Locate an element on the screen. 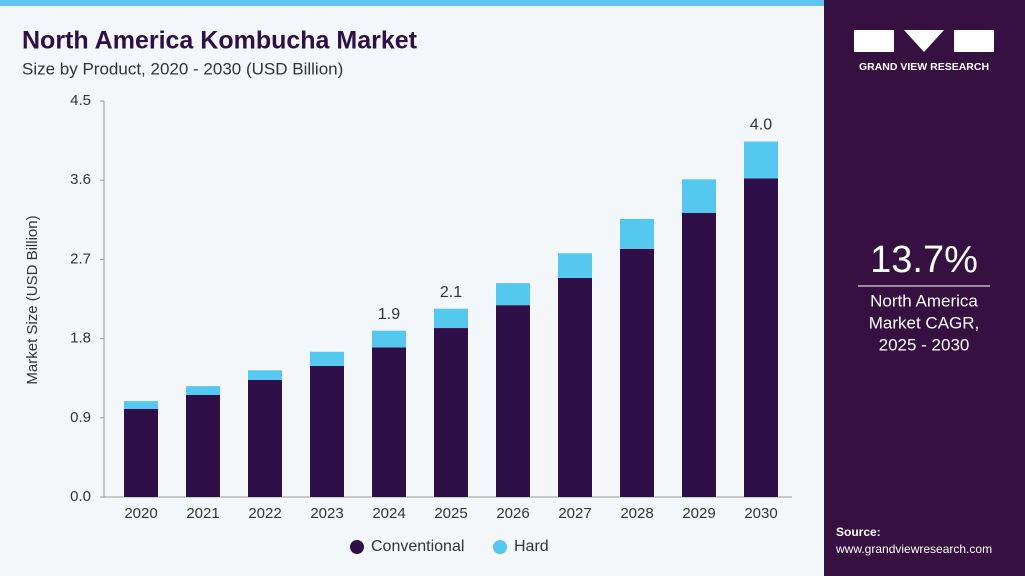  logo: GRAND VIEW RESEARCH is located at coordinates (924, 51).